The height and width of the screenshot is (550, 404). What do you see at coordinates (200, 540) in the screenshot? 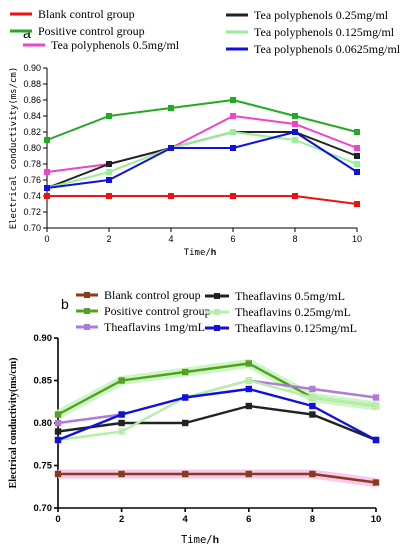
I see `x-axis-label: Time/h` at bounding box center [200, 540].